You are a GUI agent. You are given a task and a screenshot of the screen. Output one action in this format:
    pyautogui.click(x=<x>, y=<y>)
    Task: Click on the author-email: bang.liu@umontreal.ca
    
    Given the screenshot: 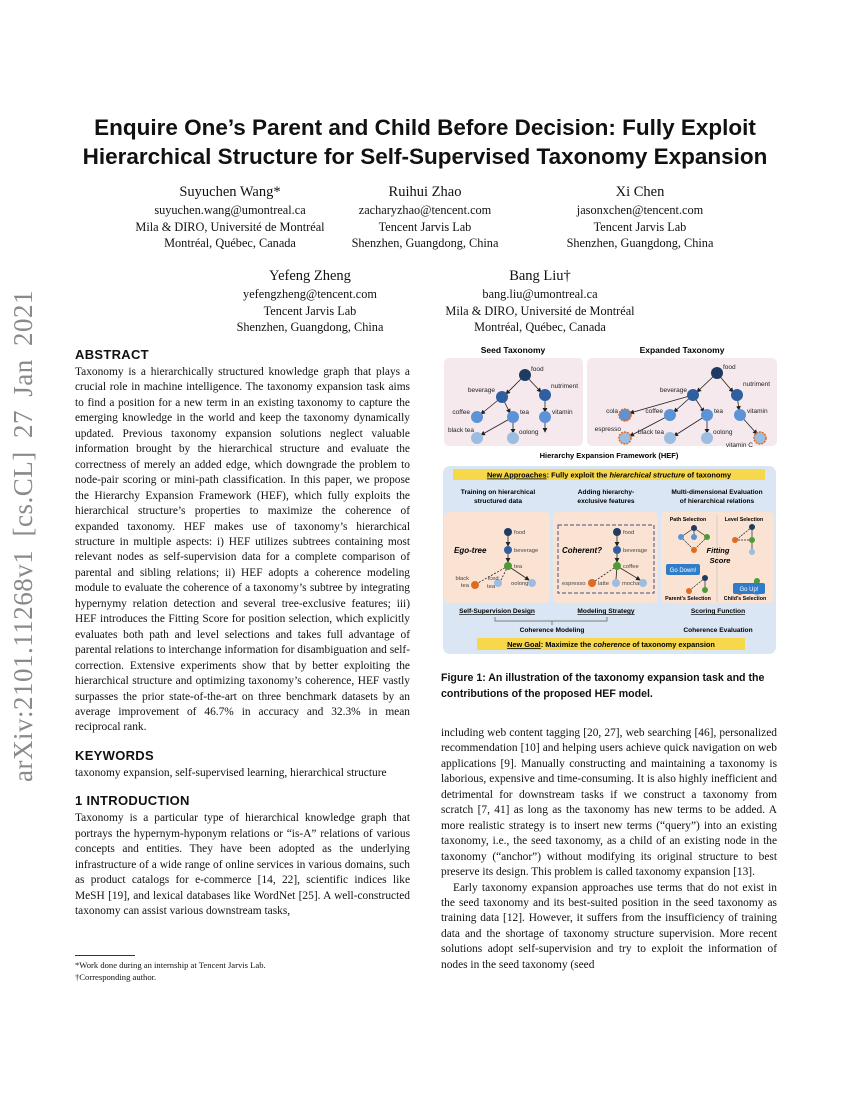 What is the action you would take?
    pyautogui.click(x=540, y=294)
    